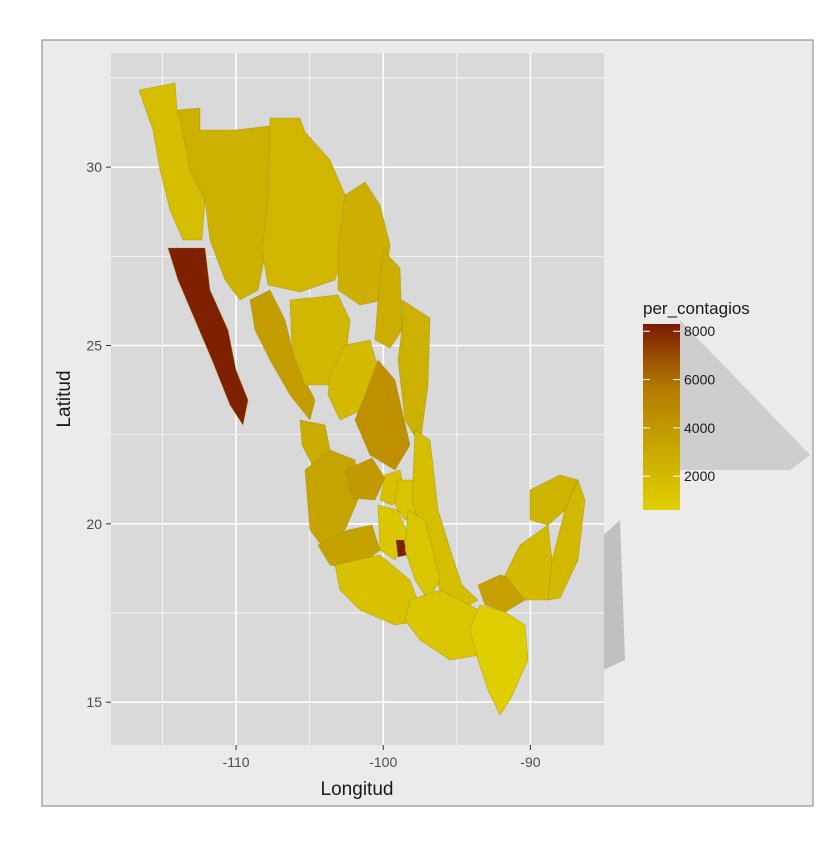 This screenshot has width=839, height=843. I want to click on y-axis-title: Latitud, so click(64, 398).